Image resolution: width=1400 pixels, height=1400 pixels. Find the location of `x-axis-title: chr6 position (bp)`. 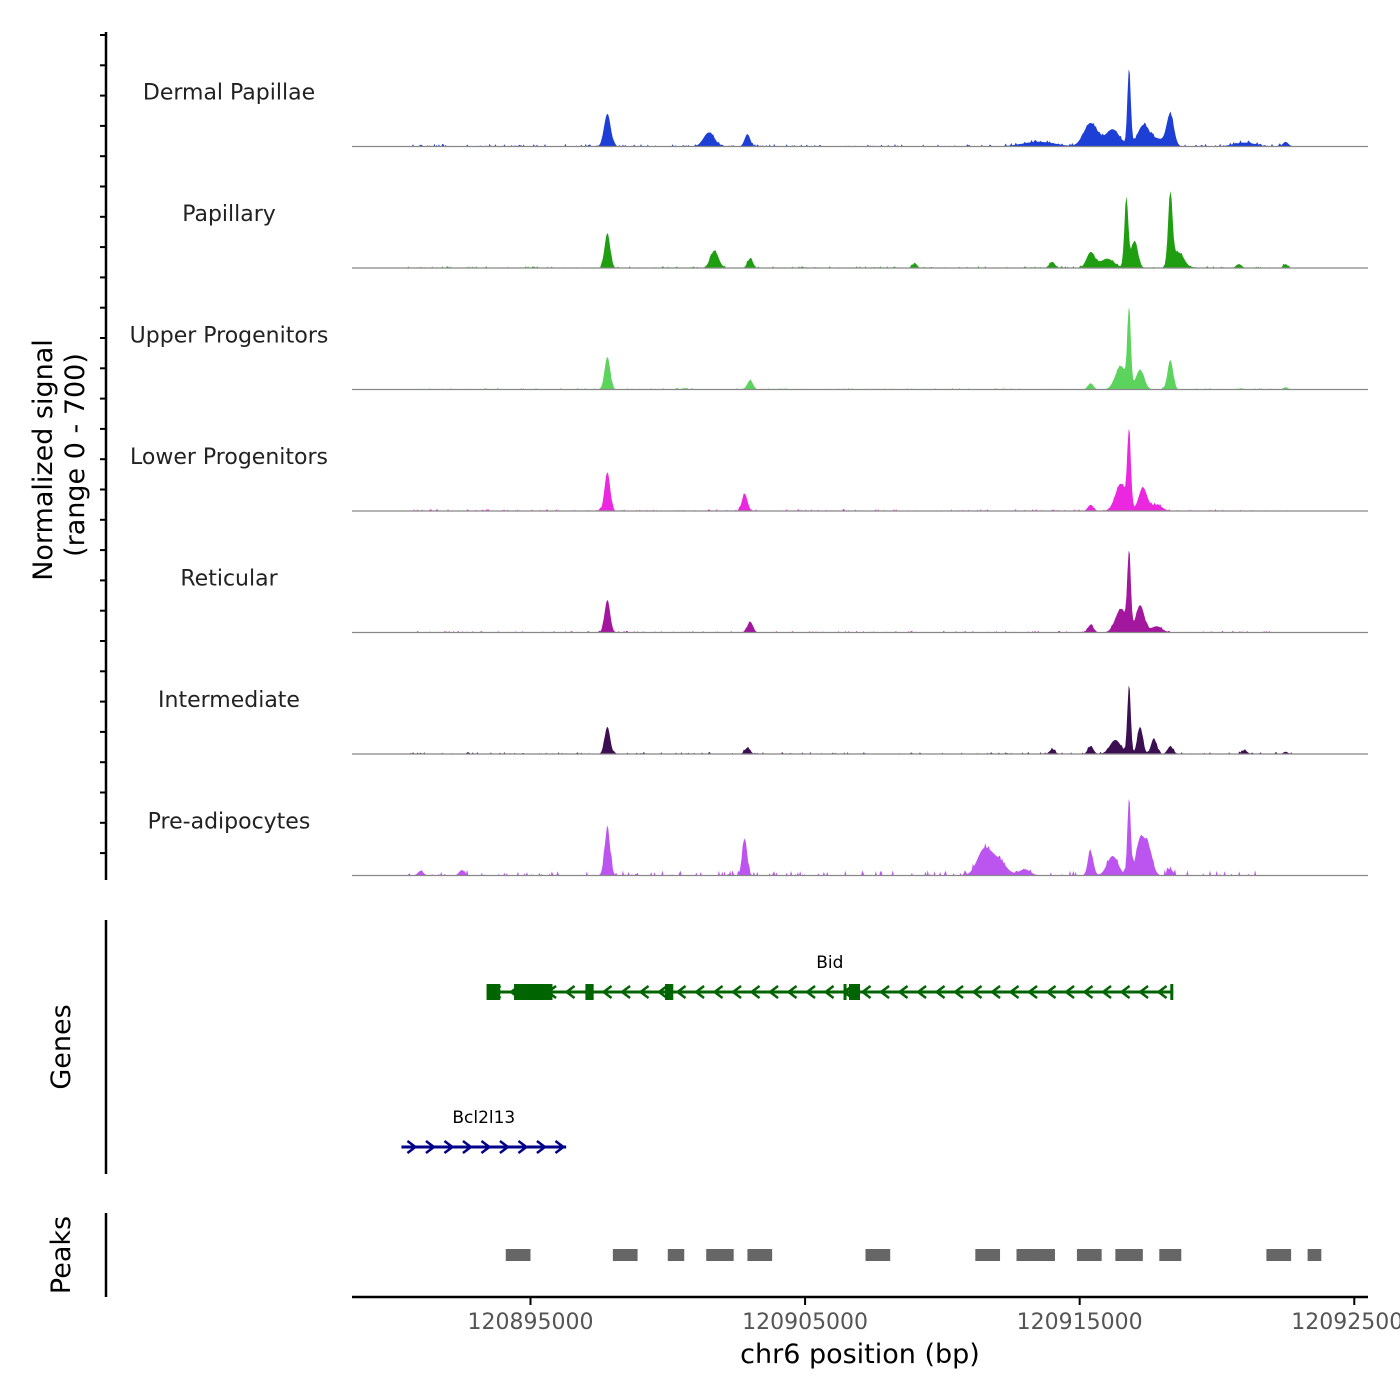

x-axis-title: chr6 position (bp) is located at coordinates (860, 1354).